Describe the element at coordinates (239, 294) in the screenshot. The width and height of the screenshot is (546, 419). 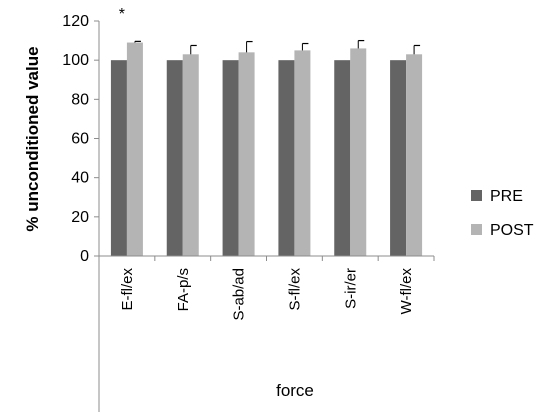
I see `category-label: S-ab/ad` at that location.